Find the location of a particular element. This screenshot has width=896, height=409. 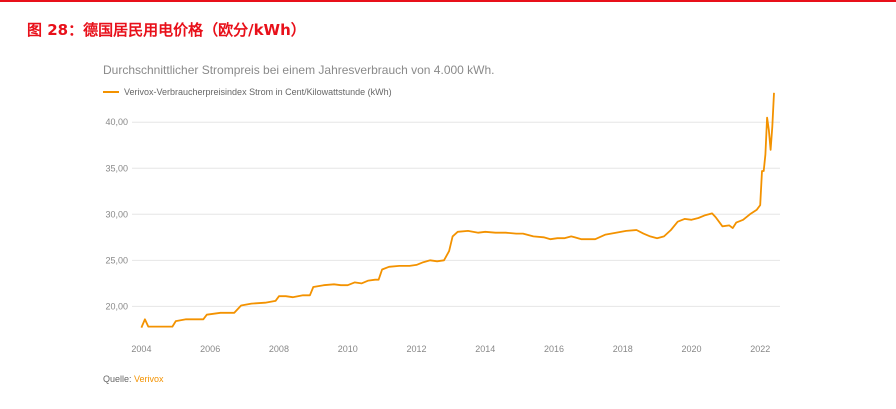

x-tick-label: 2020 is located at coordinates (691, 349).